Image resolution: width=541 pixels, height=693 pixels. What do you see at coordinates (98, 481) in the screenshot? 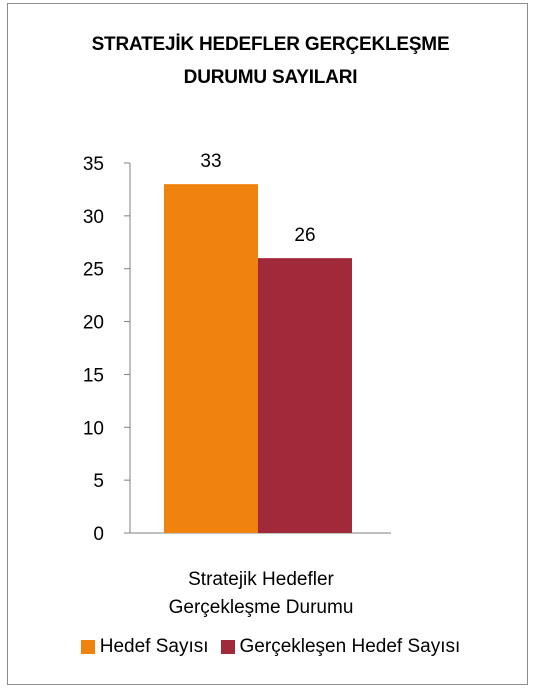
I see `y-tick-label-5: 5` at bounding box center [98, 481].